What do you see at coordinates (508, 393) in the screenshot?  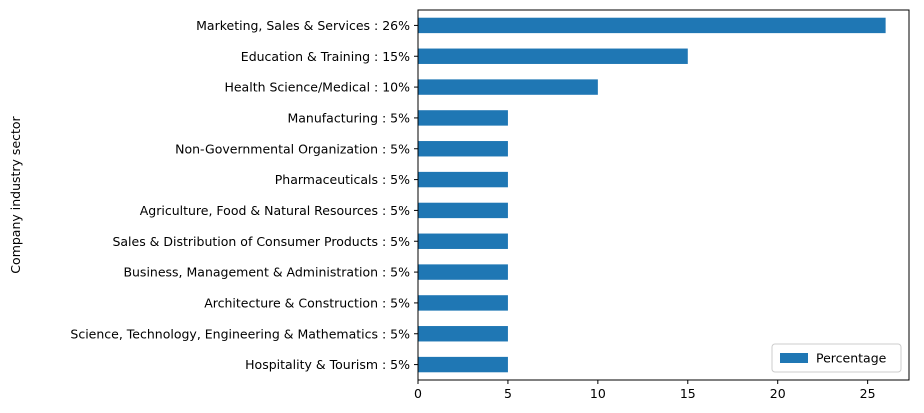 I see `x-tick-label: 5` at bounding box center [508, 393].